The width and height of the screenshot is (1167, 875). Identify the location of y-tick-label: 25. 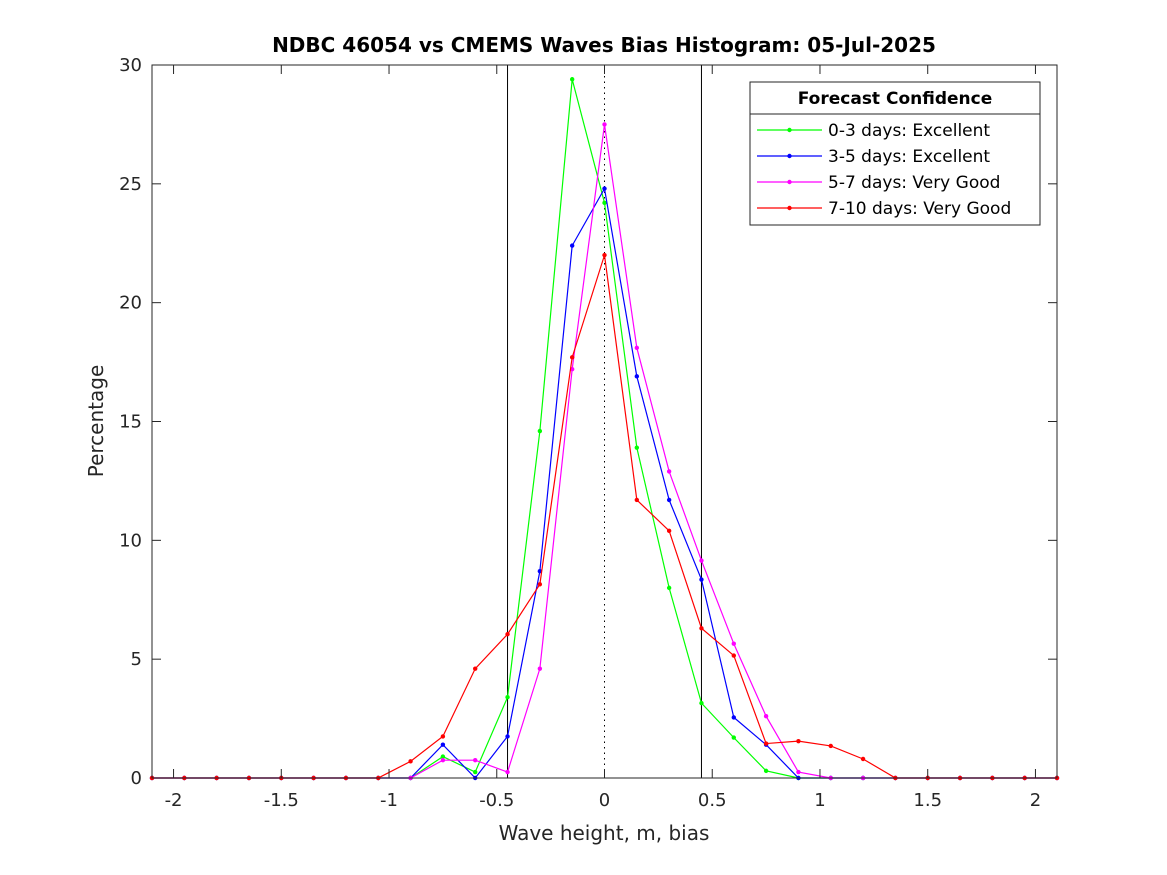
(130, 184).